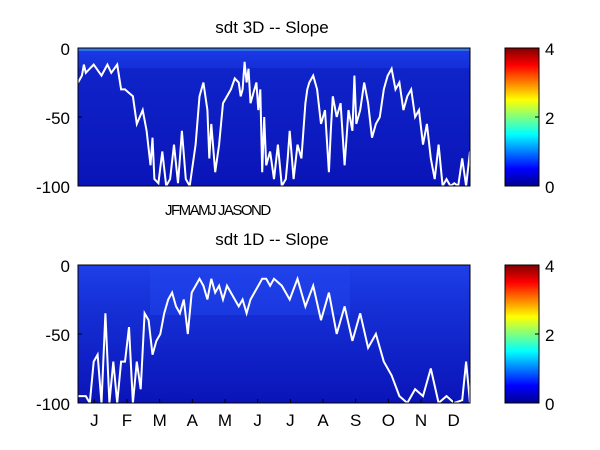 The height and width of the screenshot is (450, 600). Describe the element at coordinates (549, 187) in the screenshot. I see `colorbar-tick-label-top: 0` at that location.